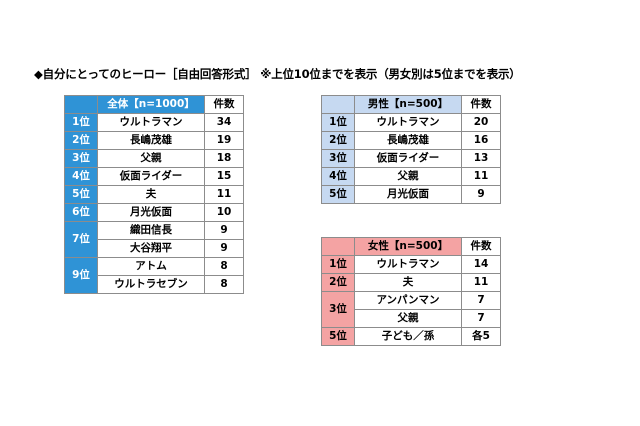 This screenshot has width=640, height=426. I want to click on table-row: 5位 夫 11, so click(154, 194).